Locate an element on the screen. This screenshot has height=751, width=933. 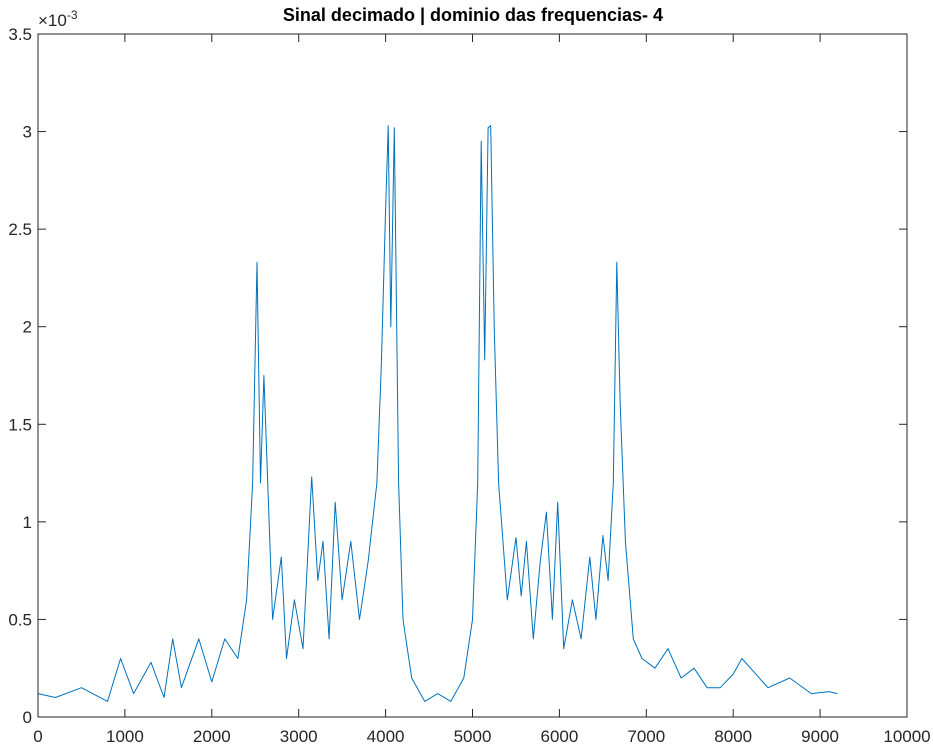
x-tick-label: 1000 is located at coordinates (125, 736).